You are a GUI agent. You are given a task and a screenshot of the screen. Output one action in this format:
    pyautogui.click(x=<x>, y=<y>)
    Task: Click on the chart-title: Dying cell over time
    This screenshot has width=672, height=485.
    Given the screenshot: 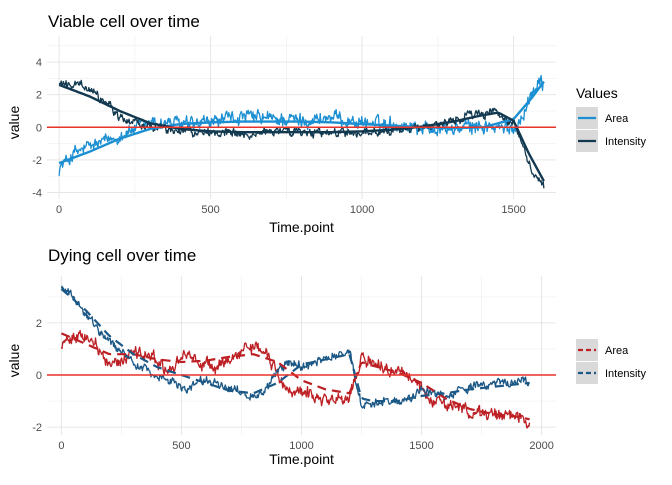 What is the action you would take?
    pyautogui.click(x=122, y=255)
    